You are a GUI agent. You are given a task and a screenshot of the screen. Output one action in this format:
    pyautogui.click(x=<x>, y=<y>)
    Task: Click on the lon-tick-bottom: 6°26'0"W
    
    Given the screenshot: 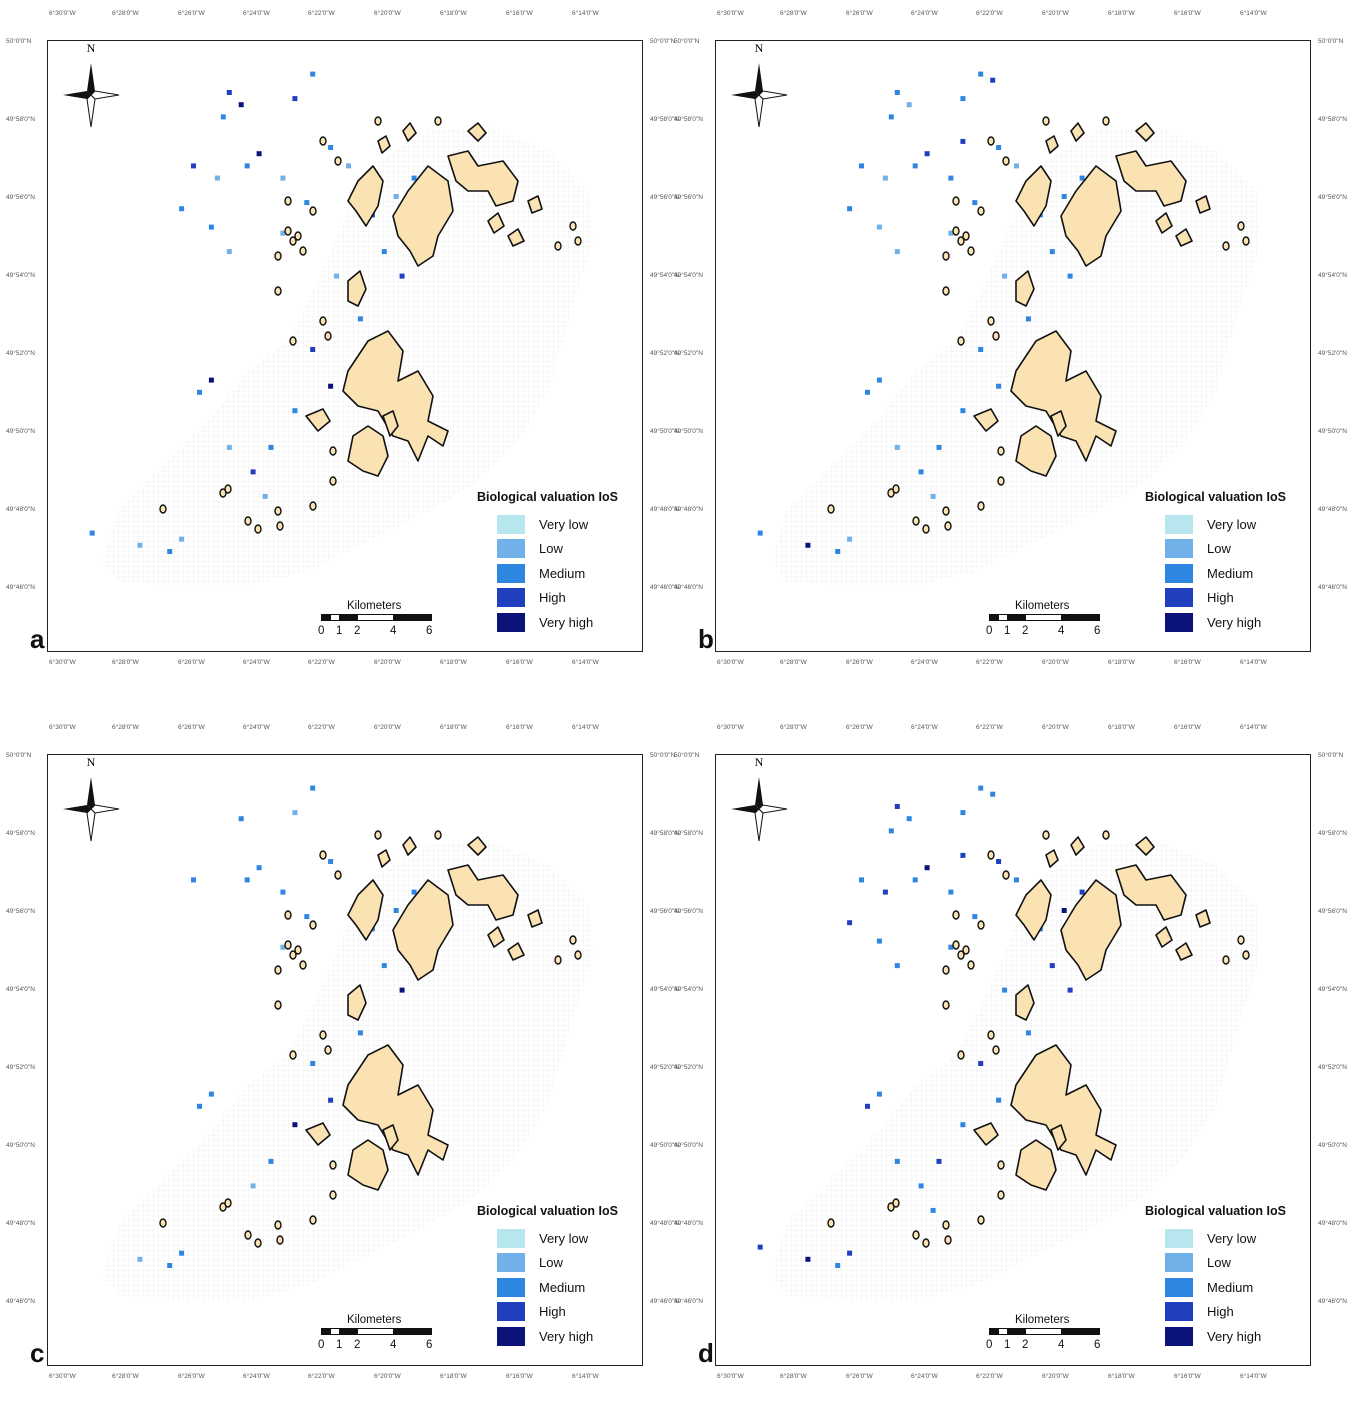 What is the action you would take?
    pyautogui.click(x=191, y=1376)
    